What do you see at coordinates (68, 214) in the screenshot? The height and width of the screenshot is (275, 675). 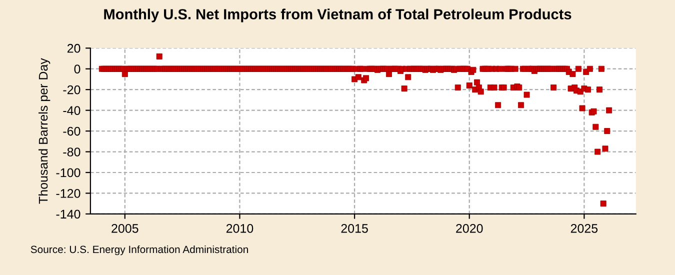 I see `y-tick-label: -140` at bounding box center [68, 214].